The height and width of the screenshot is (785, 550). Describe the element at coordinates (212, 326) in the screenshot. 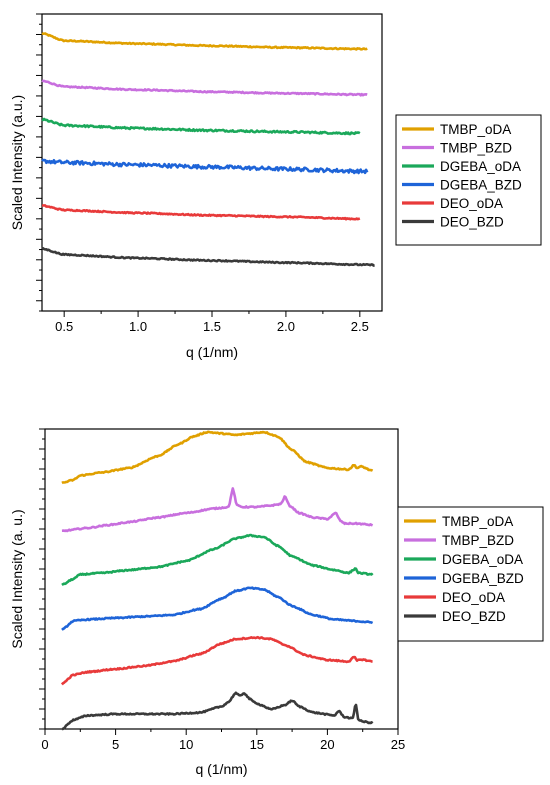

I see `x-tick-label: 1.5` at that location.